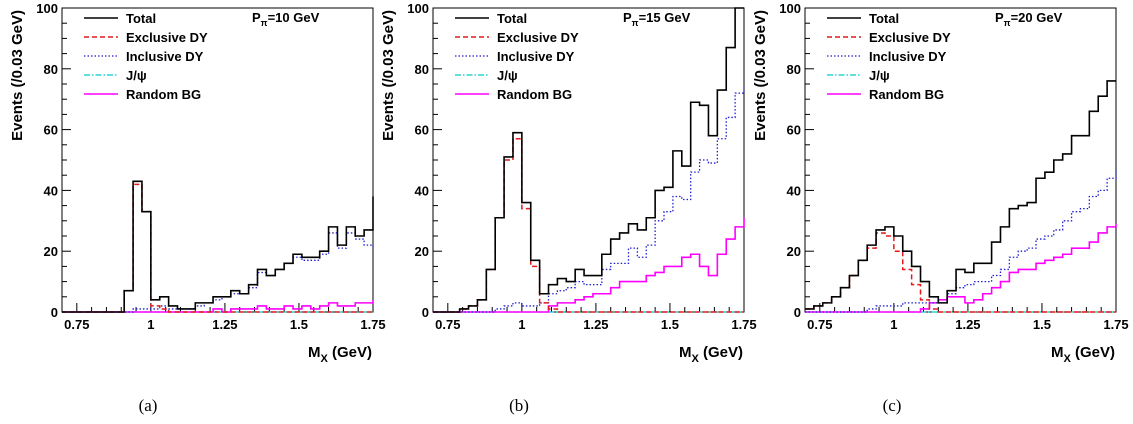 This screenshot has width=1133, height=424. Describe the element at coordinates (1029, 19) in the screenshot. I see `momentum-annotation: Pπ=20 GeV` at that location.